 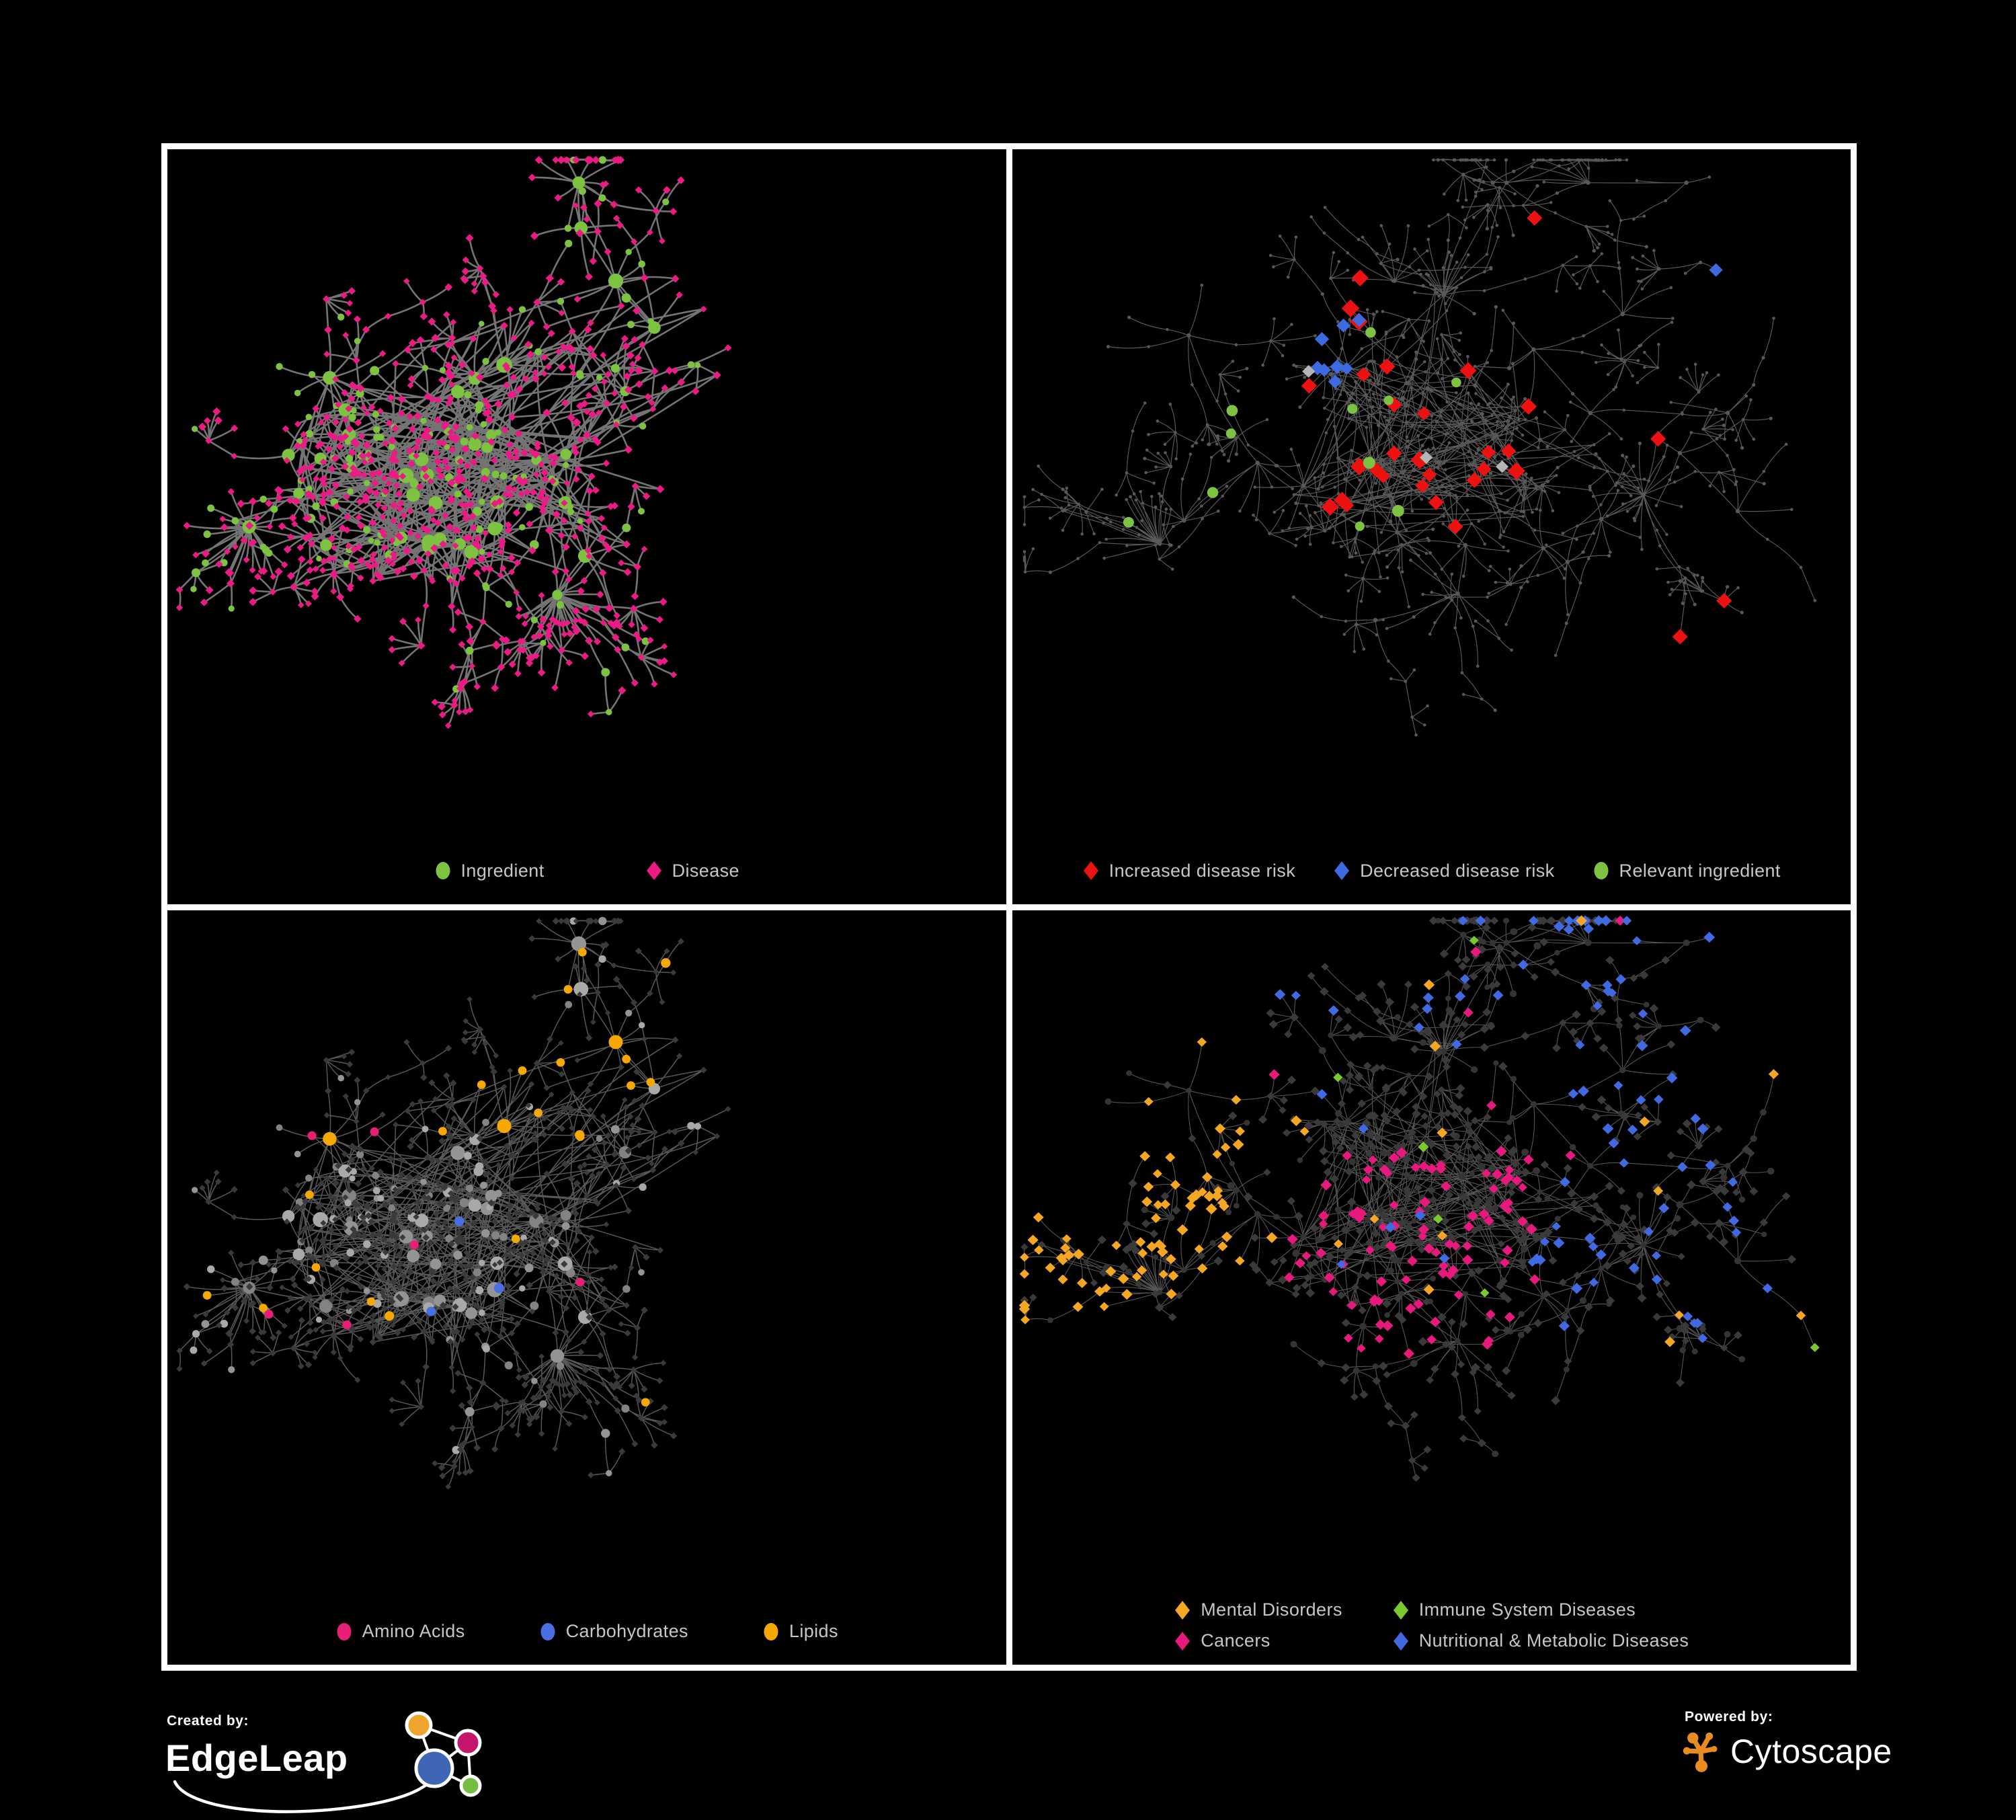 I want to click on edgeleap-node-green, so click(x=470, y=1785).